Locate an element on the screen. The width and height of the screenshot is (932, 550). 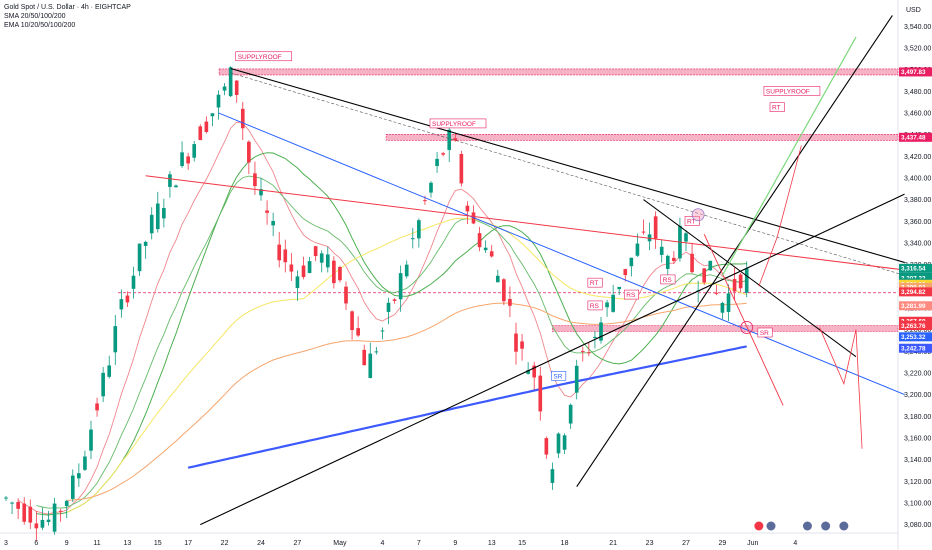
price-badge-label: 3,281.99 is located at coordinates (913, 306).